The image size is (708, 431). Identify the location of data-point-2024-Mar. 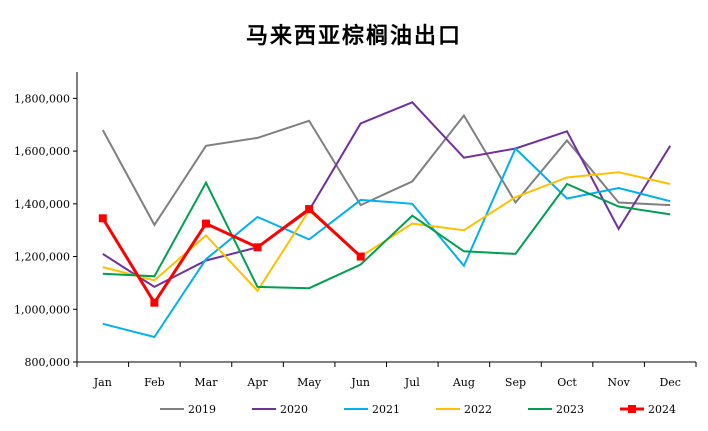
(205, 223).